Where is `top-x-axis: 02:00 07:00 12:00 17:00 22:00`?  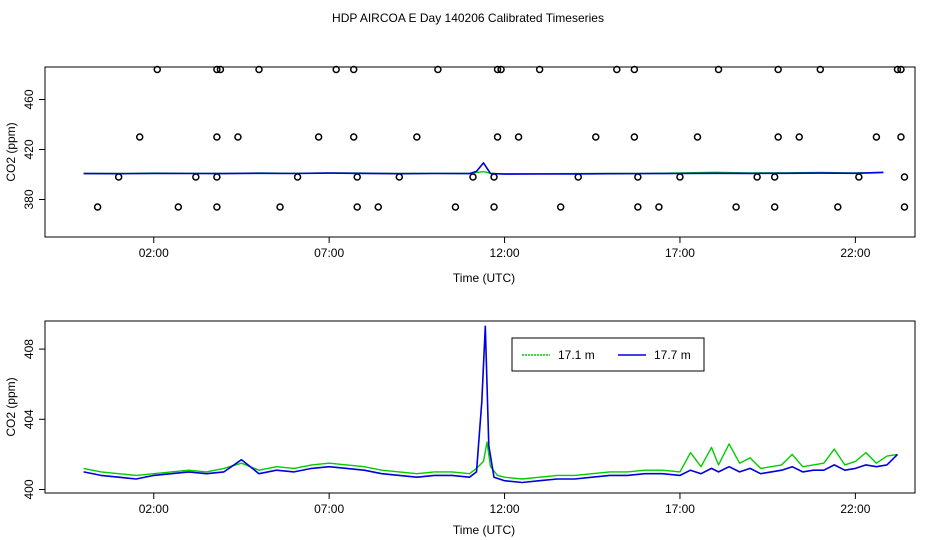
top-x-axis: 02:00 07:00 12:00 17:00 22:00 is located at coordinates (505, 248).